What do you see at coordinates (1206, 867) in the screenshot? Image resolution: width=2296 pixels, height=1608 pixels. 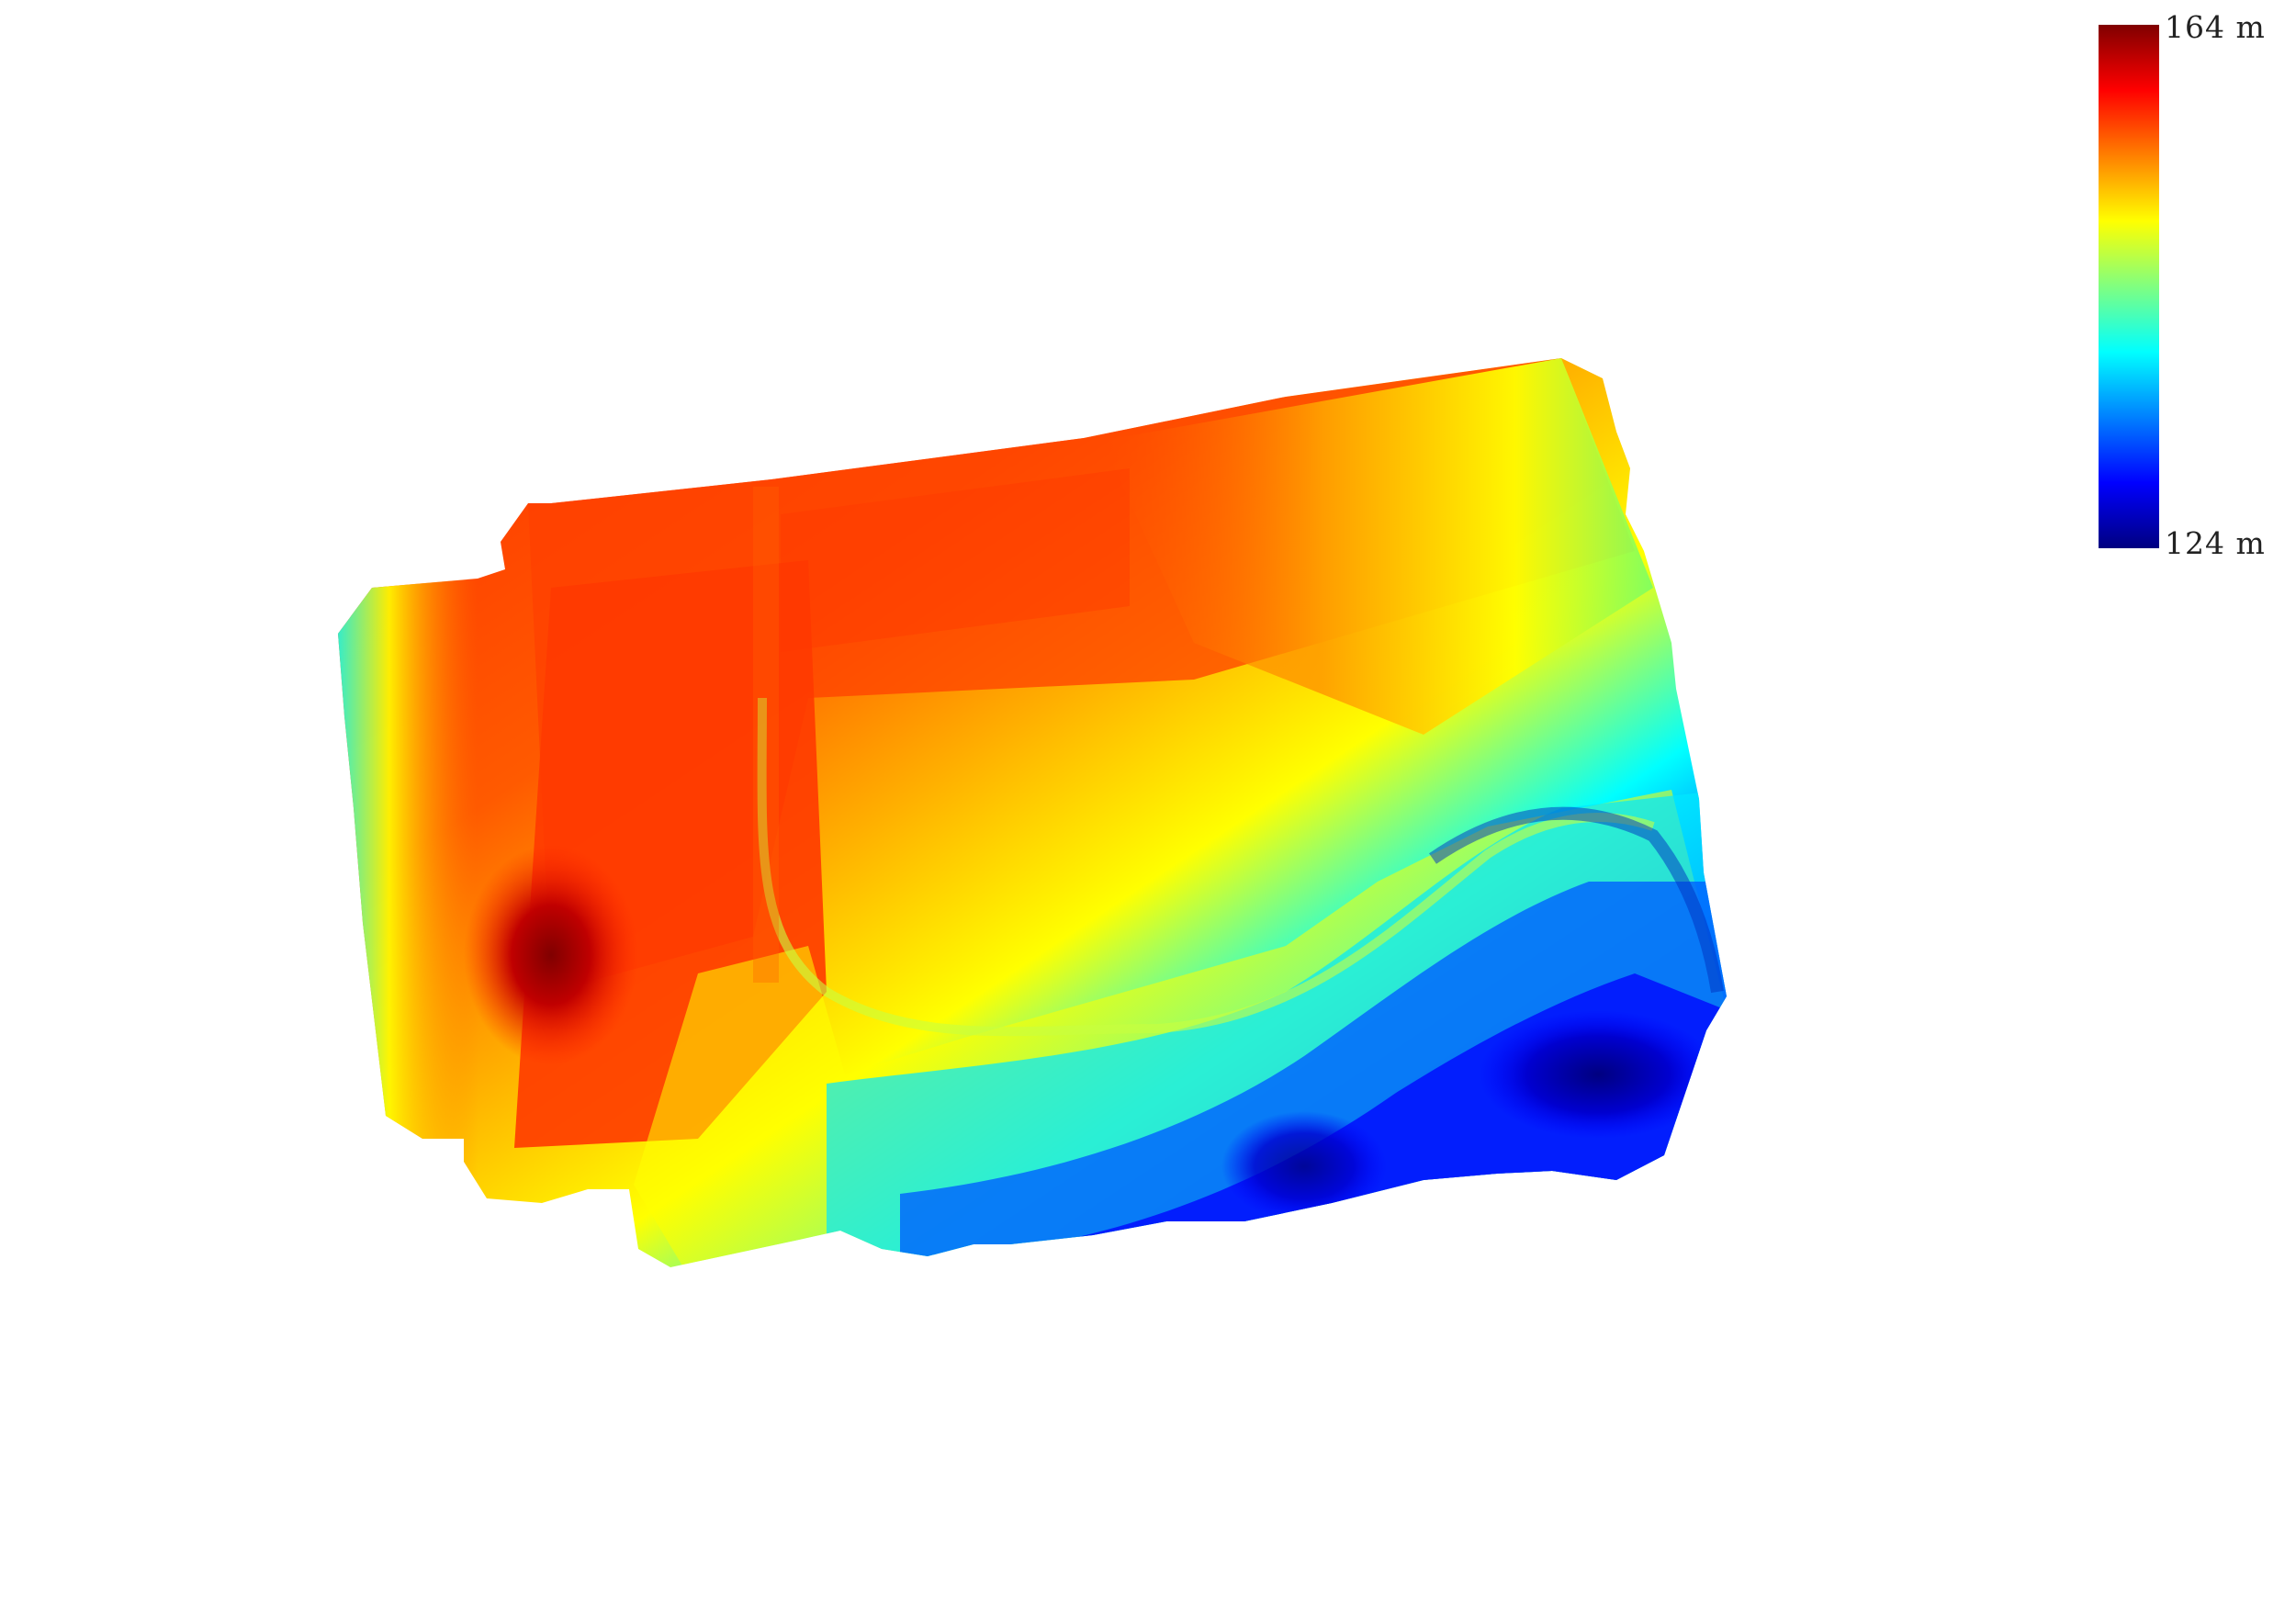 I see `road-trace` at bounding box center [1206, 867].